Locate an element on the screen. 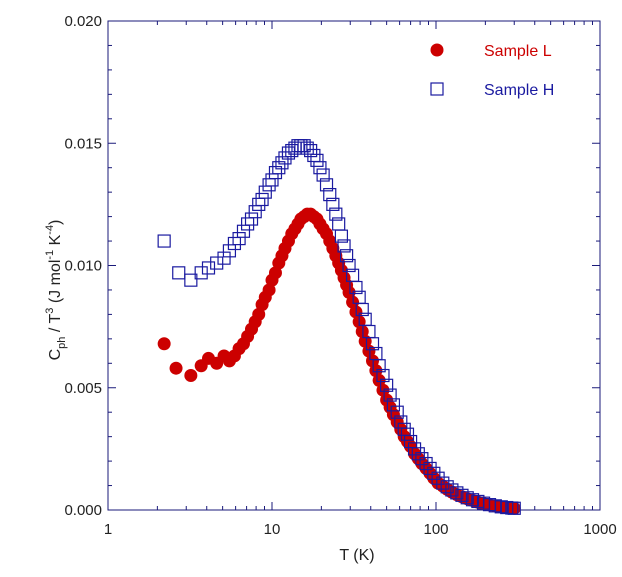 The image size is (622, 577). y-axis-title-mid: / T is located at coordinates (55, 325).